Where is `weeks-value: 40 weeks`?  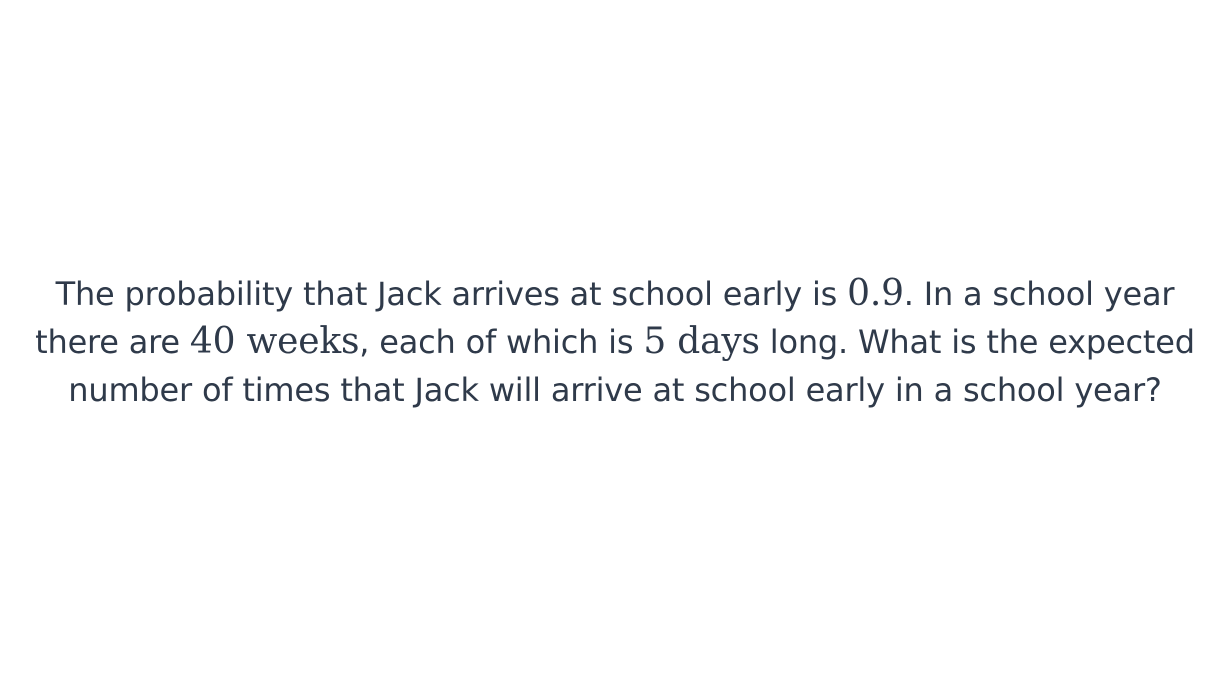 weeks-value: 40 weeks is located at coordinates (274, 341).